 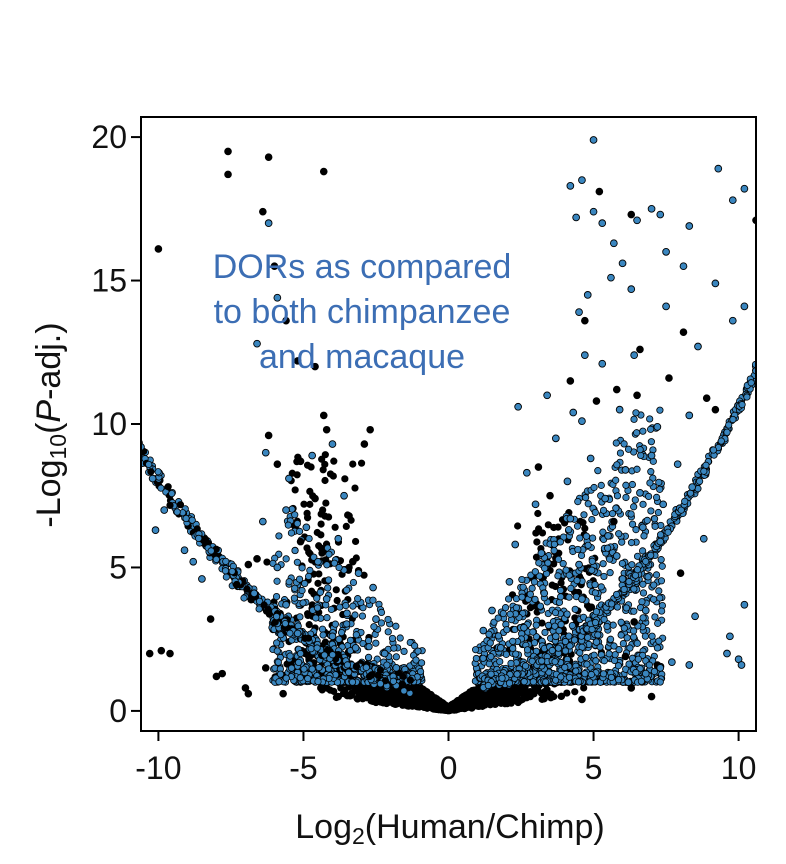 What do you see at coordinates (362, 267) in the screenshot?
I see `annotation-line-1: DORs as compared` at bounding box center [362, 267].